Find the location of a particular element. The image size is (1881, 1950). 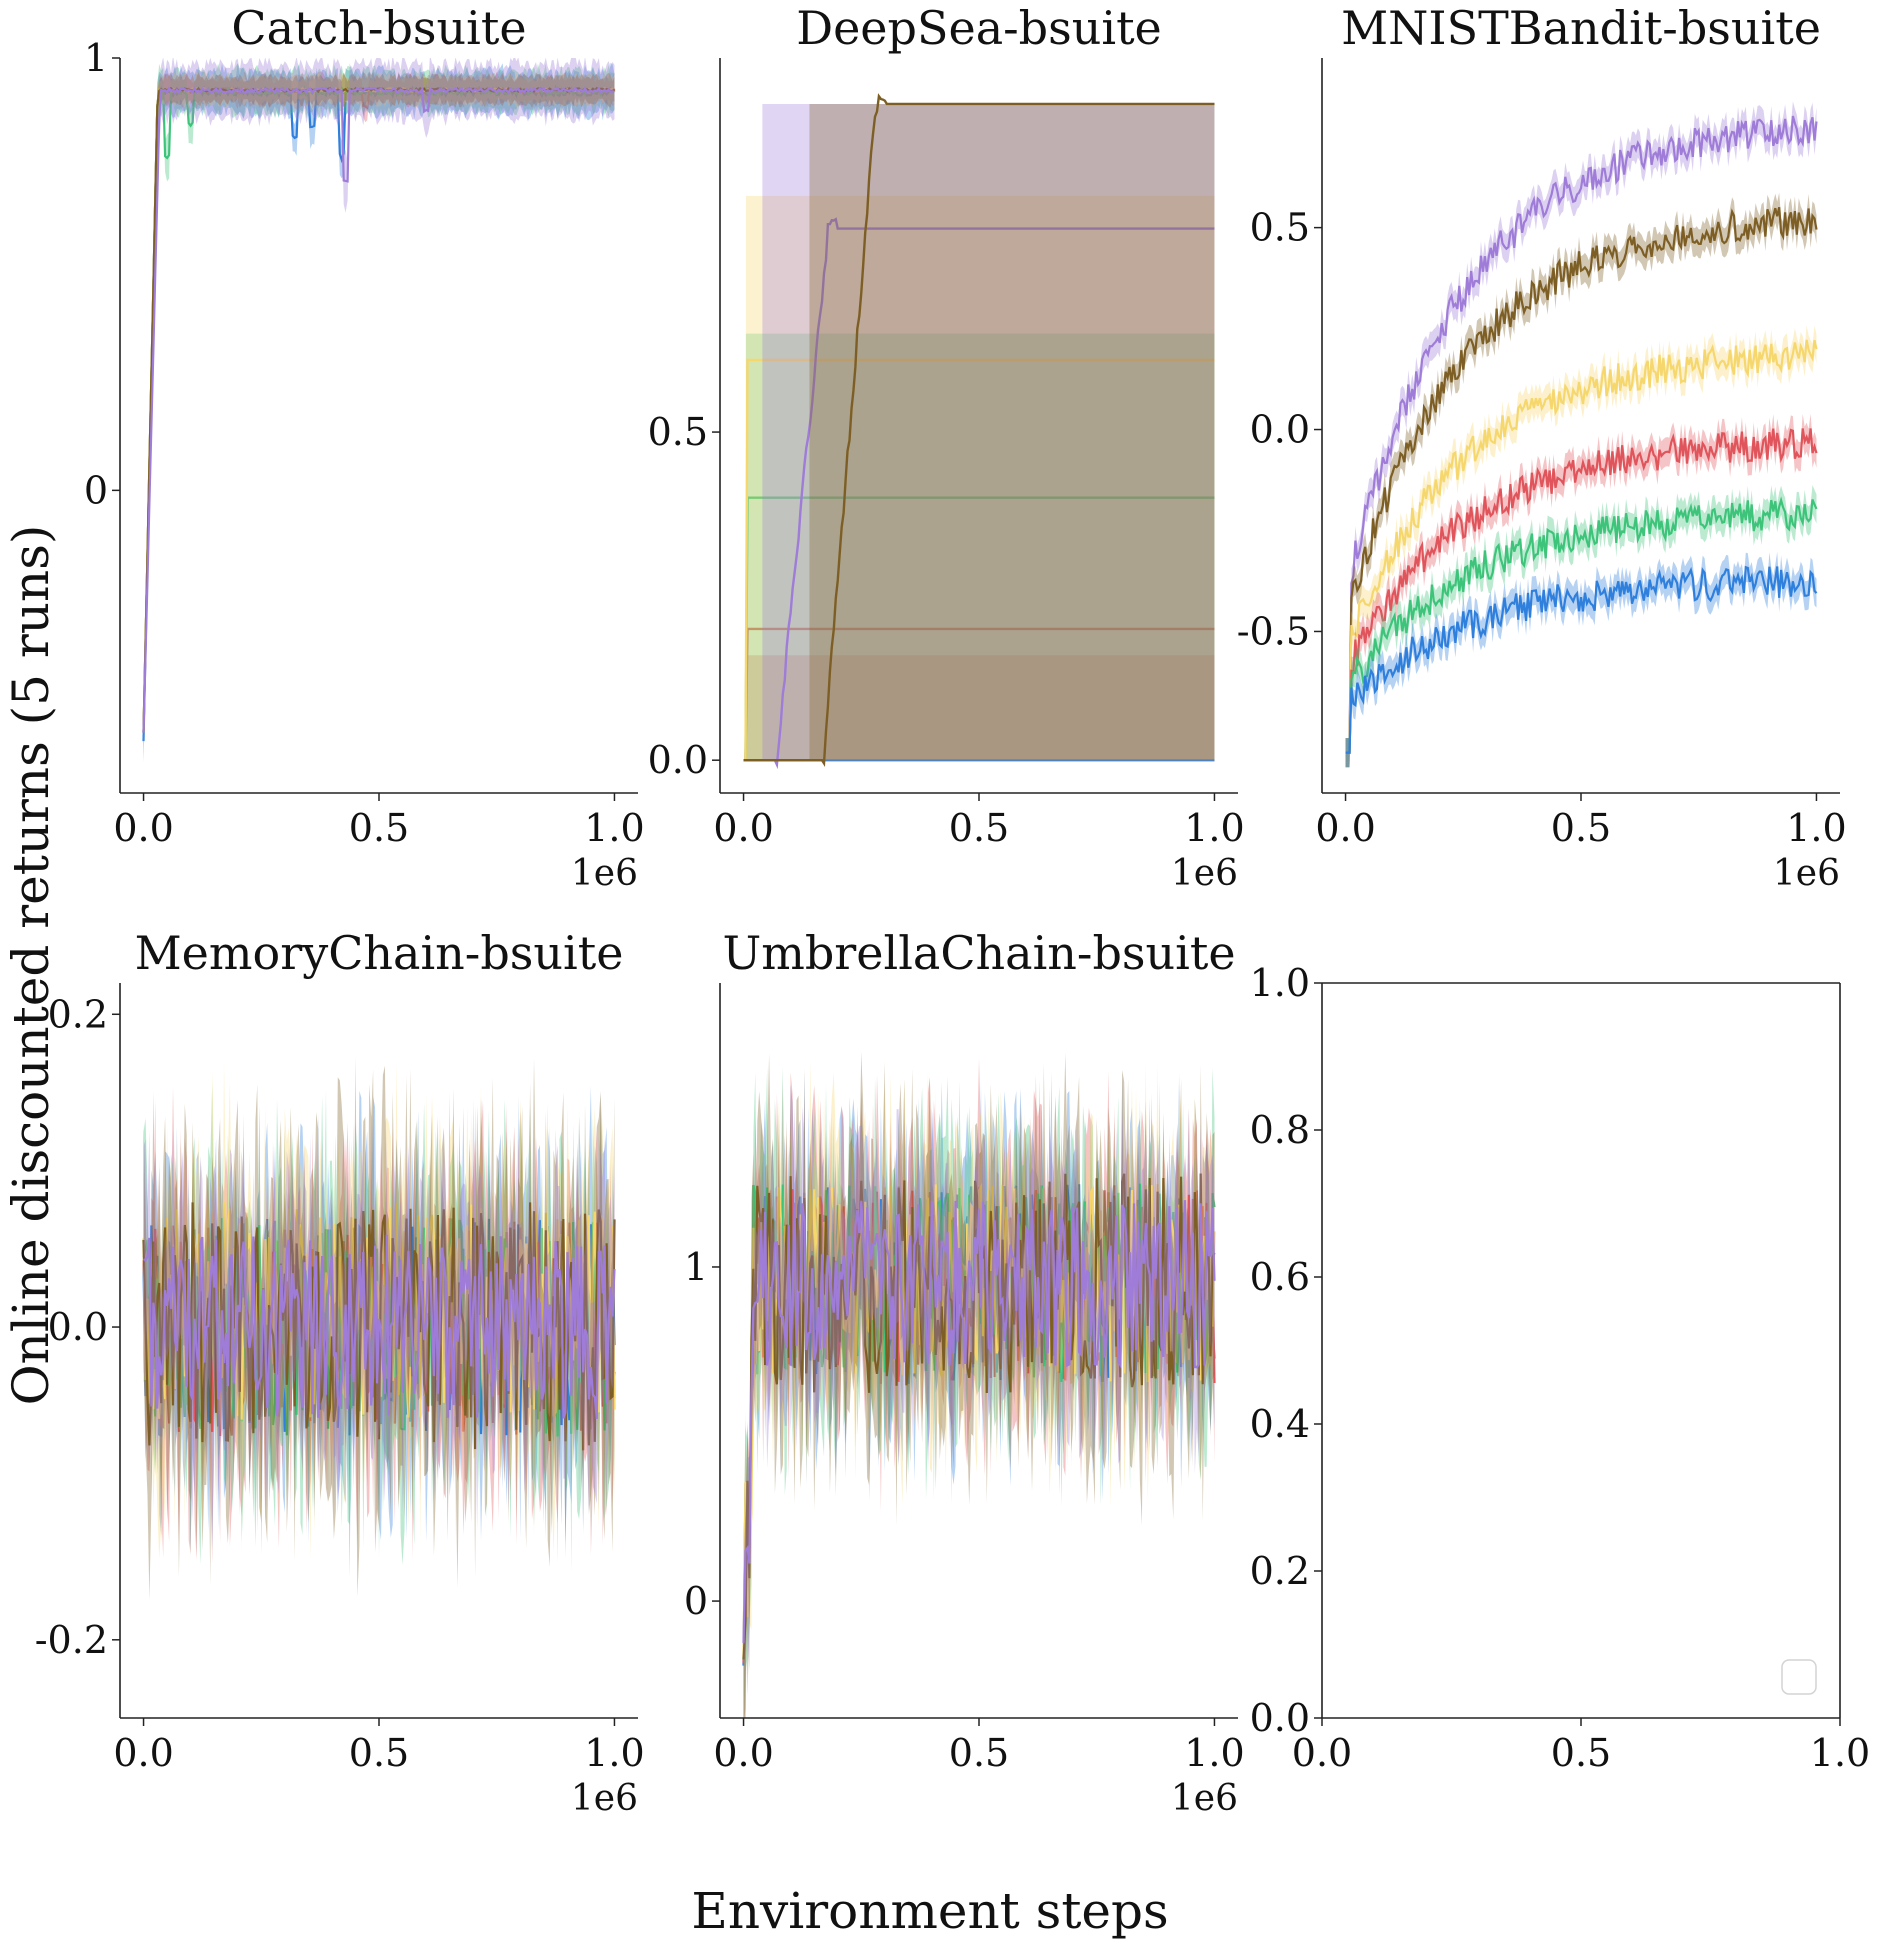

series-deepsea-purple is located at coordinates (979, 493).